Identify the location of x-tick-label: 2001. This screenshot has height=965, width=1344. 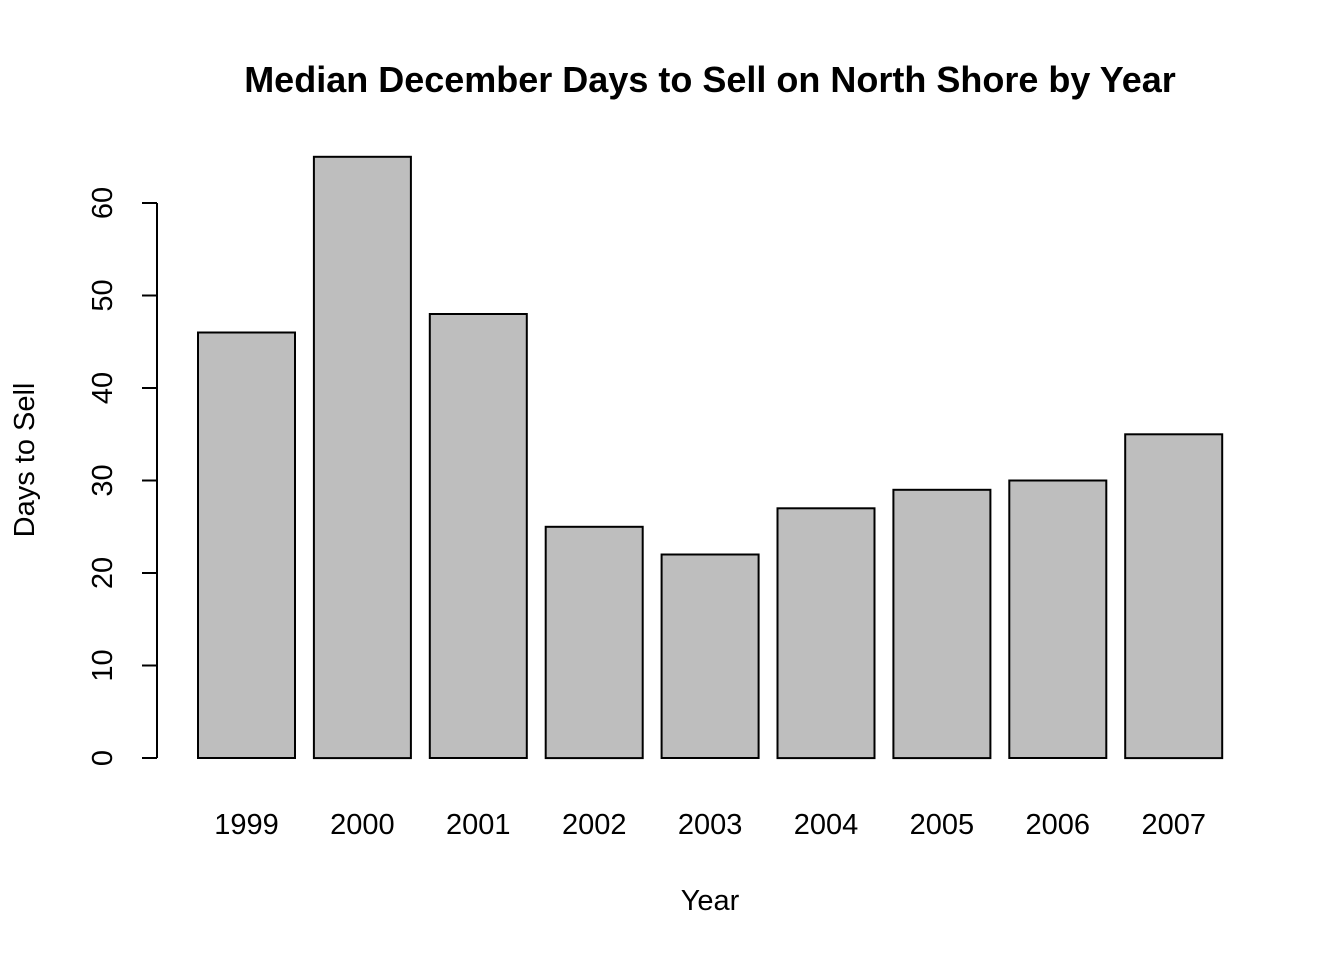
(478, 825).